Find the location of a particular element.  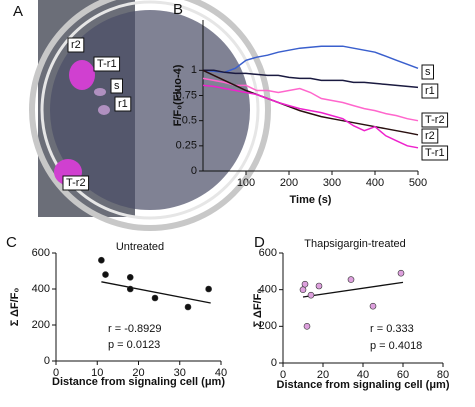

legend-label: T-r1 is located at coordinates (435, 153).